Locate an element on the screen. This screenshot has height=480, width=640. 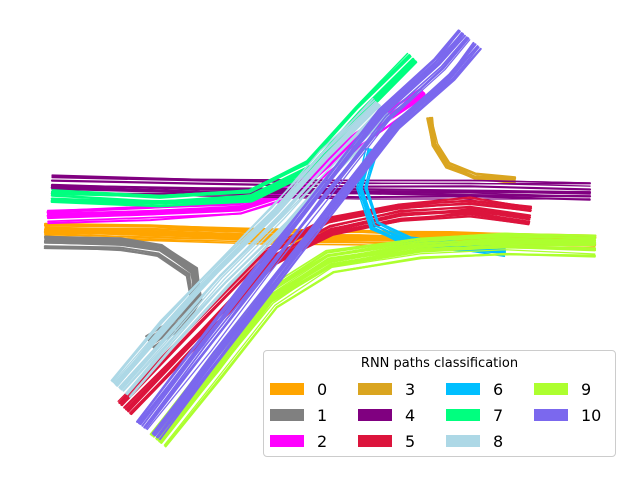
legend-label: 9 is located at coordinates (586, 389).